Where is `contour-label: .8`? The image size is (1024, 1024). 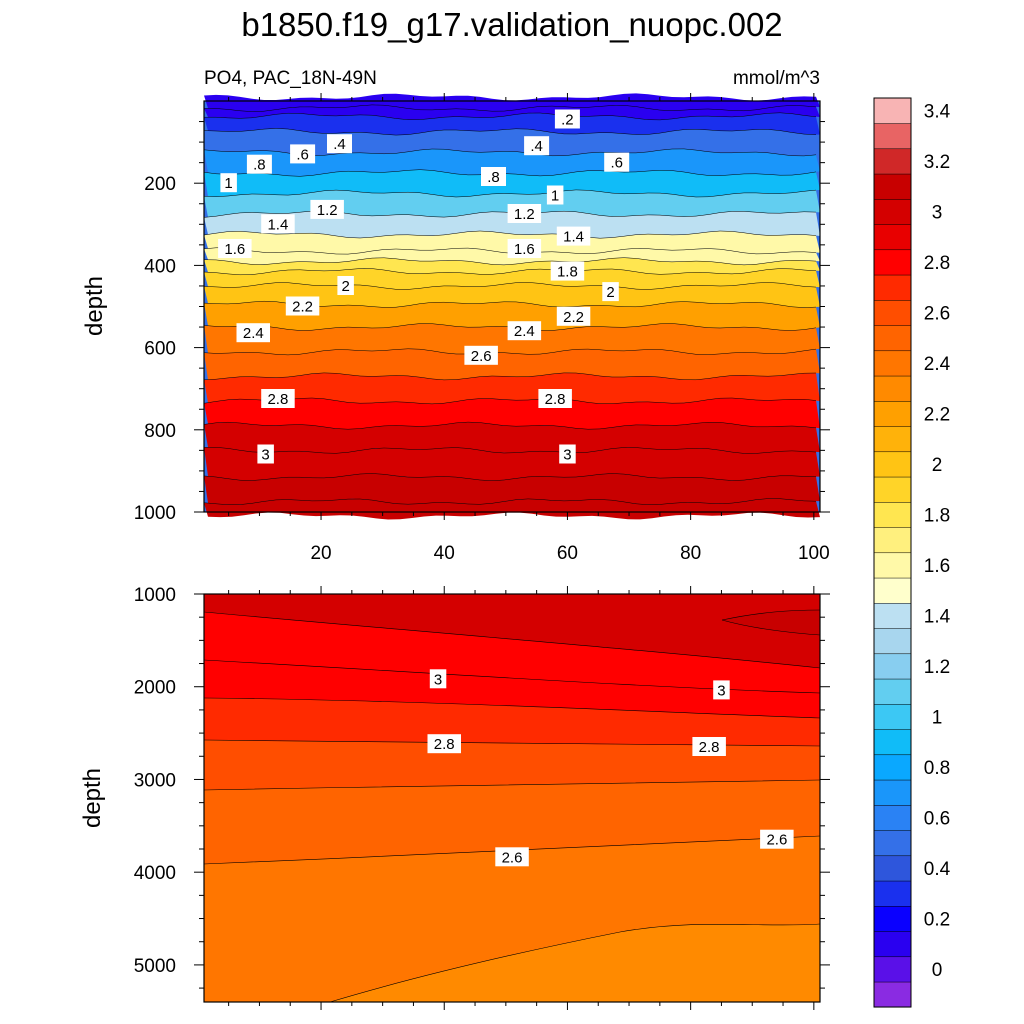
contour-label: .8 is located at coordinates (493, 176).